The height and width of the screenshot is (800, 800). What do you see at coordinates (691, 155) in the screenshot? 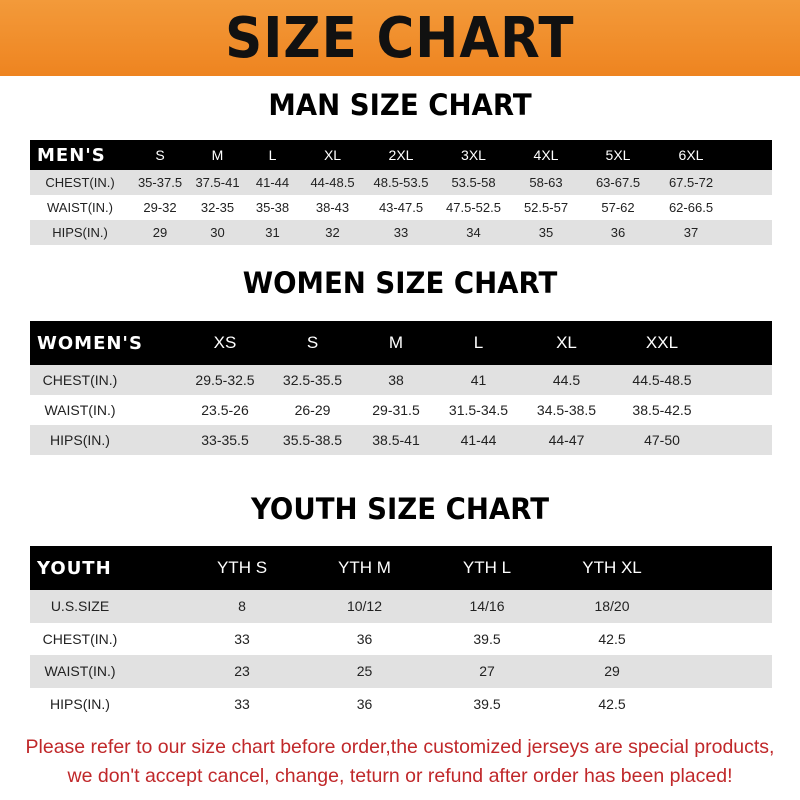
I see `size-header: 6XL` at bounding box center [691, 155].